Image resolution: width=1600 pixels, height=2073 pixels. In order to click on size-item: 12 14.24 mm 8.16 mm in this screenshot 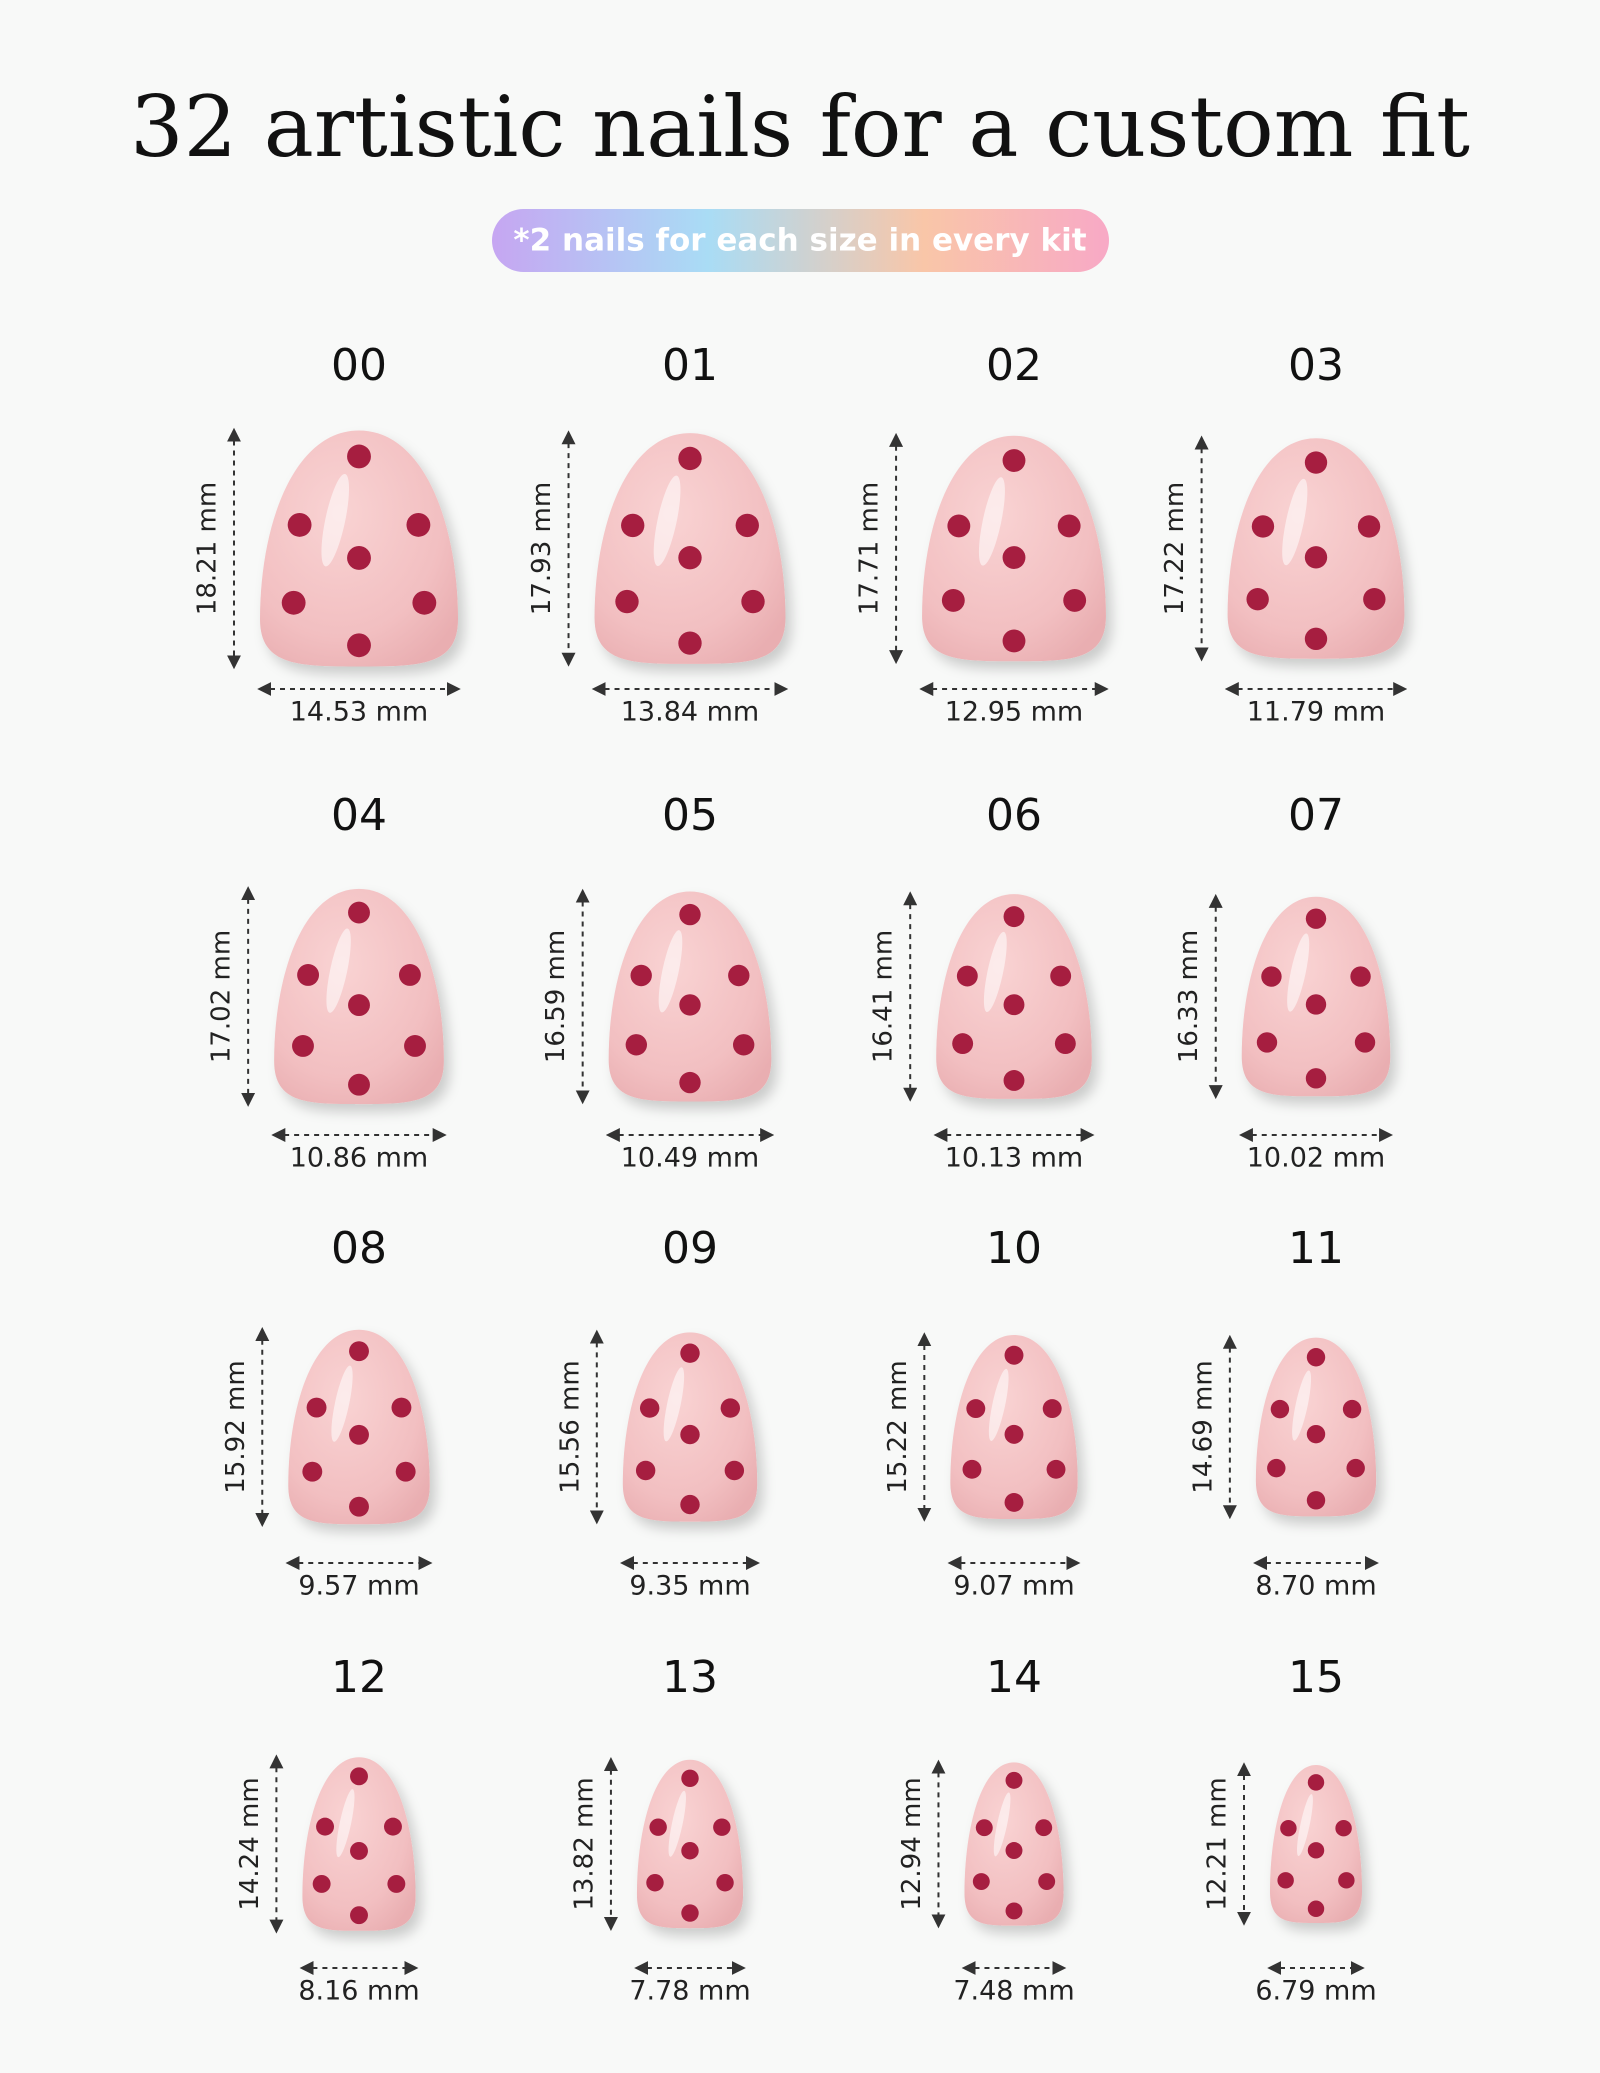, I will do `click(327, 1829)`.